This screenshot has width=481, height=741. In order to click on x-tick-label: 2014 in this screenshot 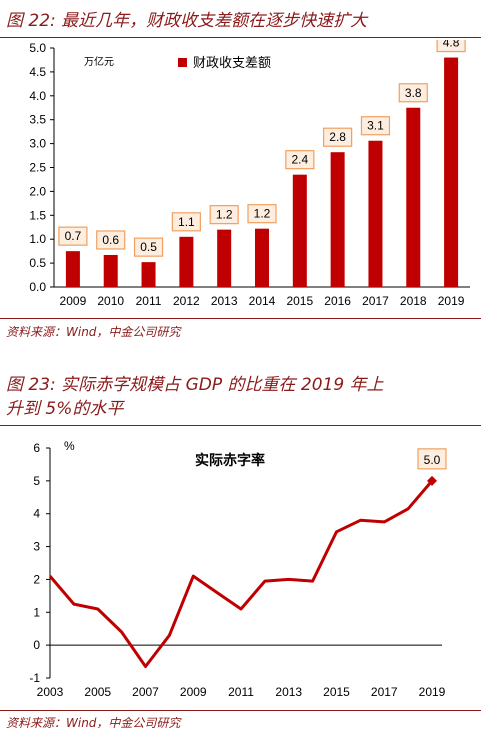, I will do `click(262, 301)`.